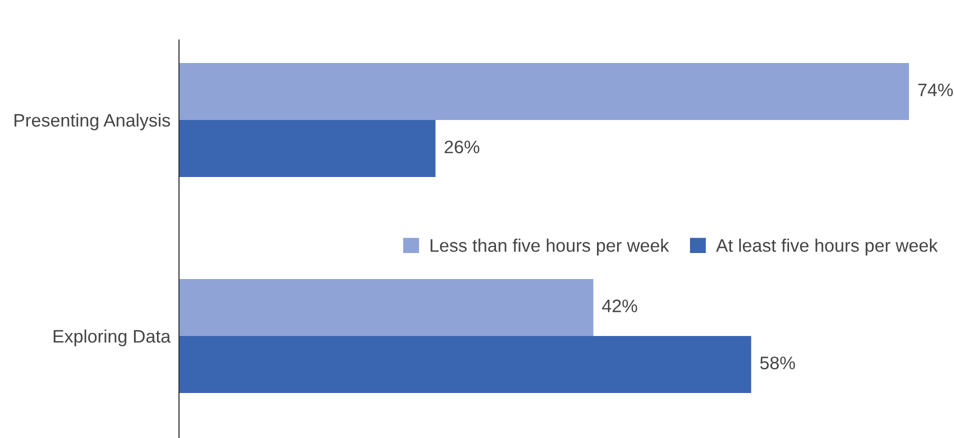 Image resolution: width=954 pixels, height=438 pixels. What do you see at coordinates (935, 90) in the screenshot?
I see `data-label: 74%` at bounding box center [935, 90].